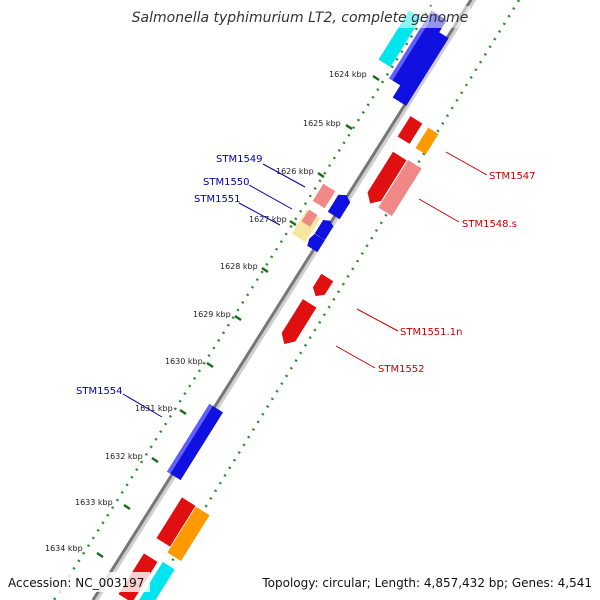 The width and height of the screenshot is (600, 600). I want to click on gene-label-stm1548s: STM1548.s, so click(489, 224).